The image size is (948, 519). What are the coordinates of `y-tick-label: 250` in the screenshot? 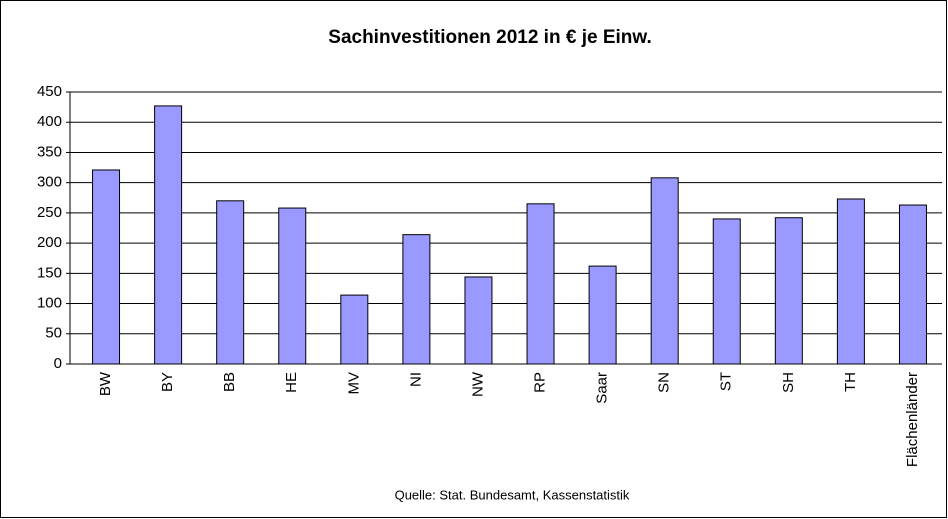 It's located at (49, 212).